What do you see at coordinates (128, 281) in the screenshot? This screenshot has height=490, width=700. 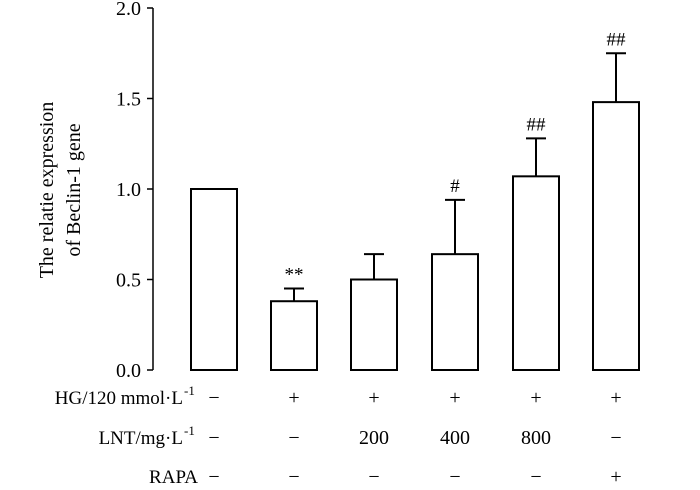 I see `y-tick-label: 0.5` at bounding box center [128, 281].